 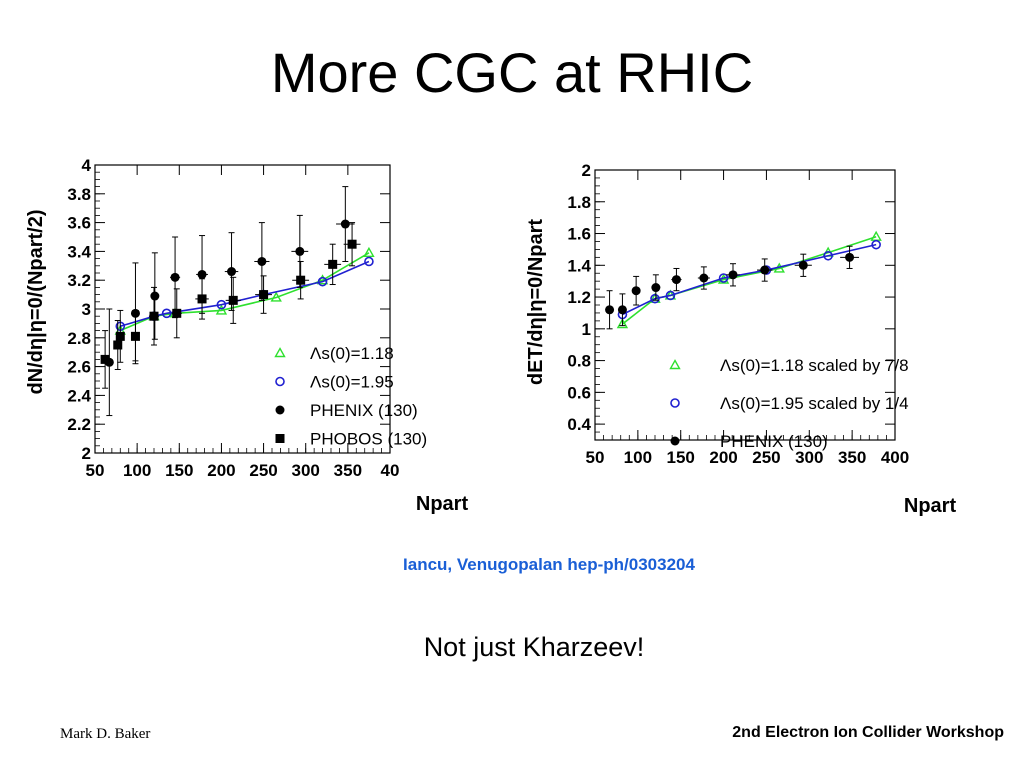 What do you see at coordinates (36, 301) in the screenshot?
I see `y-axis-label: dN/dη|η=0/(Npart/2)` at bounding box center [36, 301].